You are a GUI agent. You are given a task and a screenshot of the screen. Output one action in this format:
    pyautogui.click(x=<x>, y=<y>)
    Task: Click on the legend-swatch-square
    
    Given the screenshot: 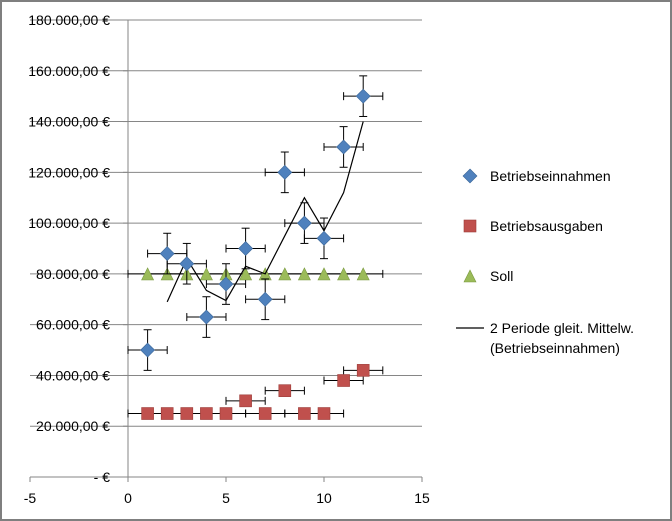 What is the action you would take?
    pyautogui.click(x=470, y=226)
    